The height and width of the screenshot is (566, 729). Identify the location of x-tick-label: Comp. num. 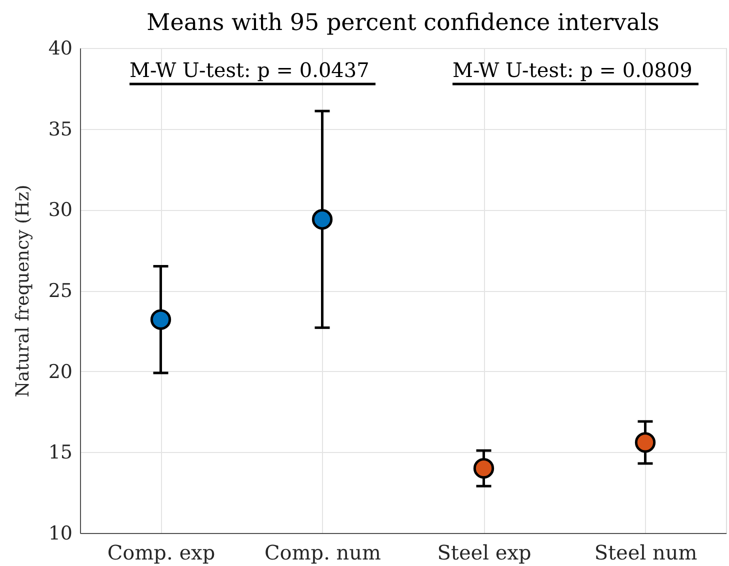
(323, 552).